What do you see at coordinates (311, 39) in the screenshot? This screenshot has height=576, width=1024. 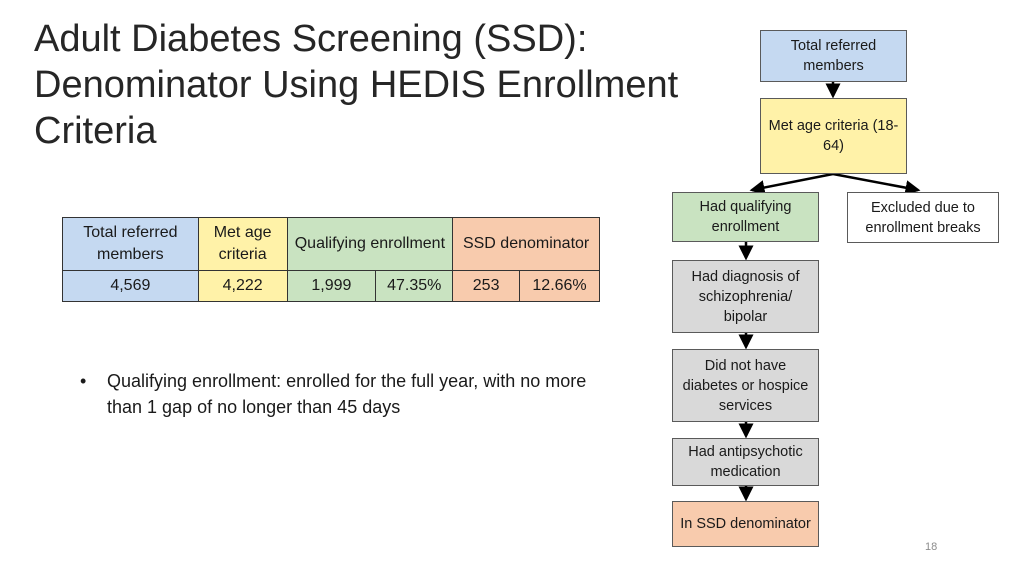 I see `title-line-1: Adult Diabetes Screening (SSD):` at bounding box center [311, 39].